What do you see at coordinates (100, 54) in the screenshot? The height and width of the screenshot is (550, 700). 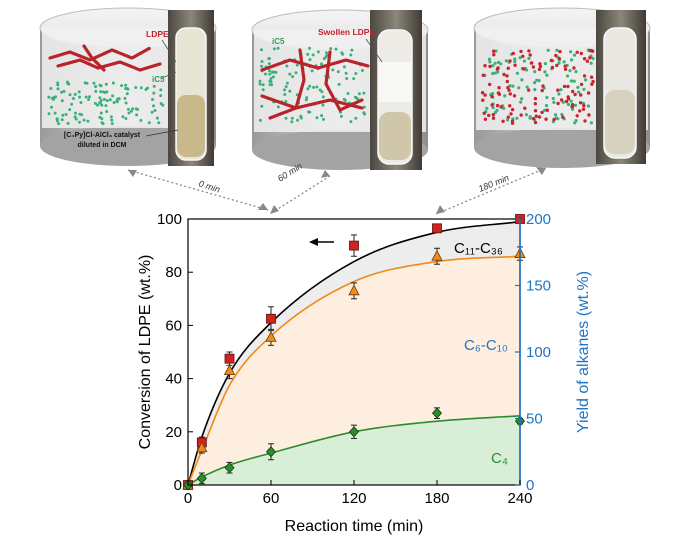 I see `ldpe-chain` at bounding box center [100, 54].